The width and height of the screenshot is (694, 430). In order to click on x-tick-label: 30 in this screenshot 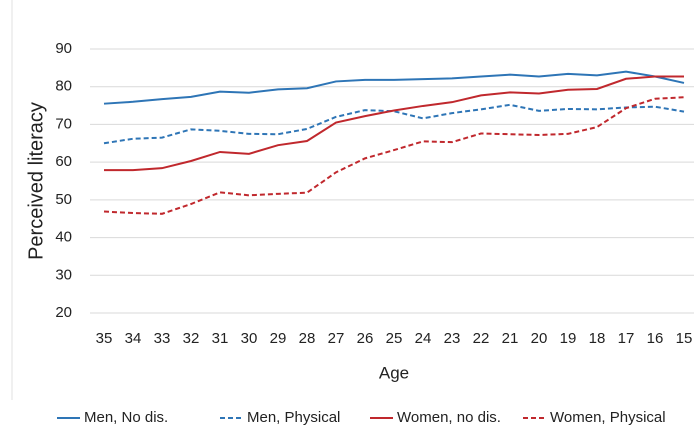, I will do `click(249, 338)`.